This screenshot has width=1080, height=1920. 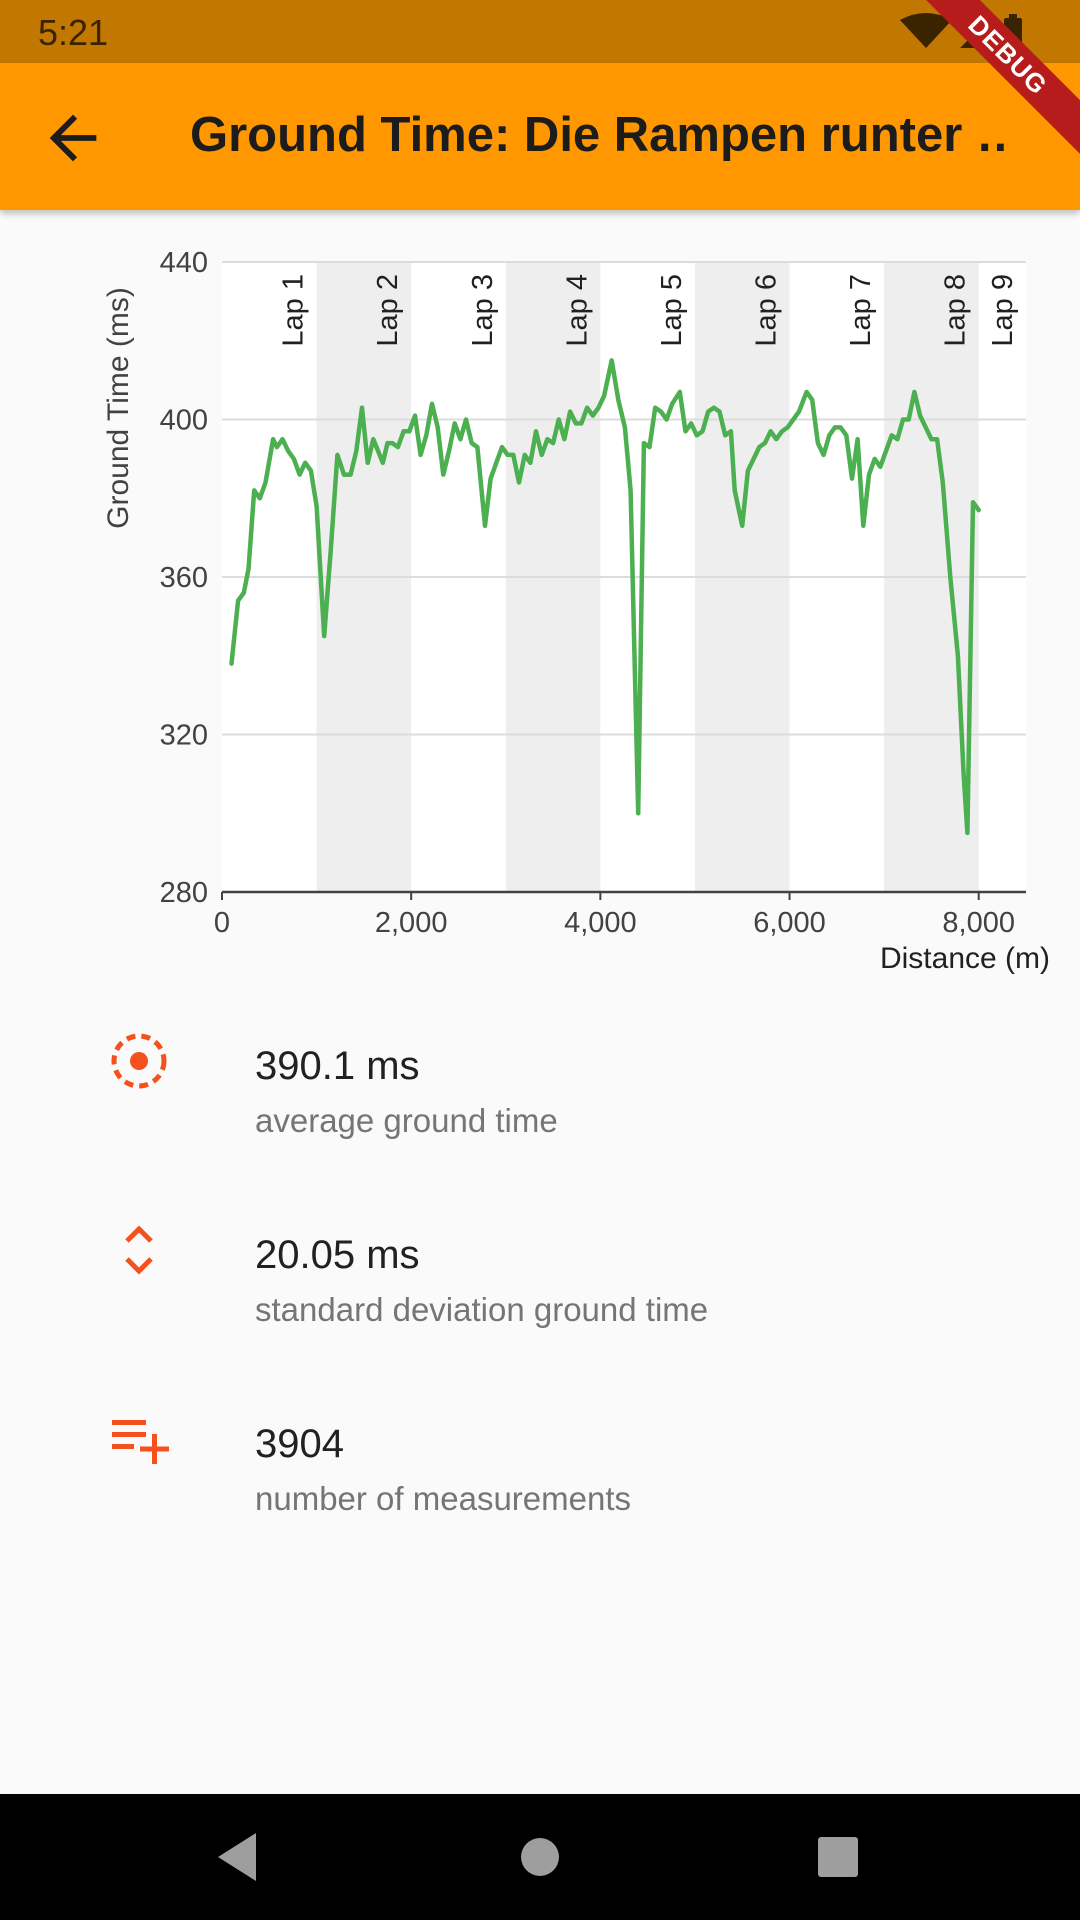 What do you see at coordinates (483, 310) in the screenshot?
I see `lap-label: Lap 3` at bounding box center [483, 310].